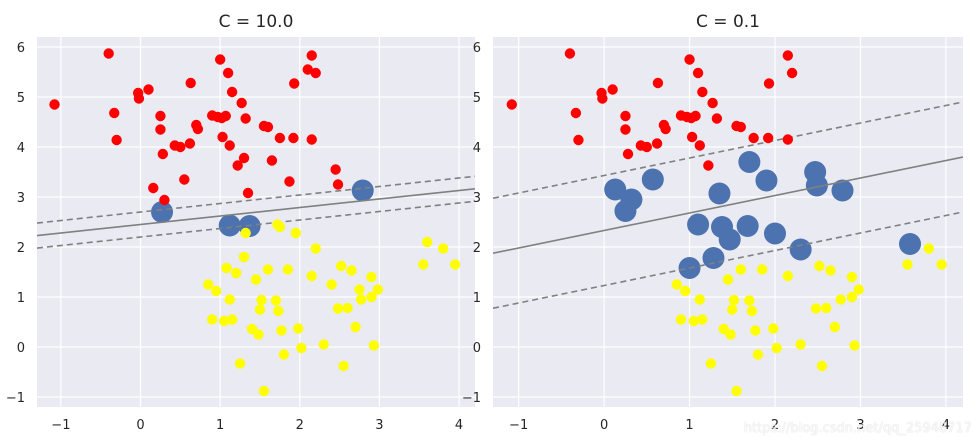  I want to click on y-tick-label: 2, so click(21, 248).